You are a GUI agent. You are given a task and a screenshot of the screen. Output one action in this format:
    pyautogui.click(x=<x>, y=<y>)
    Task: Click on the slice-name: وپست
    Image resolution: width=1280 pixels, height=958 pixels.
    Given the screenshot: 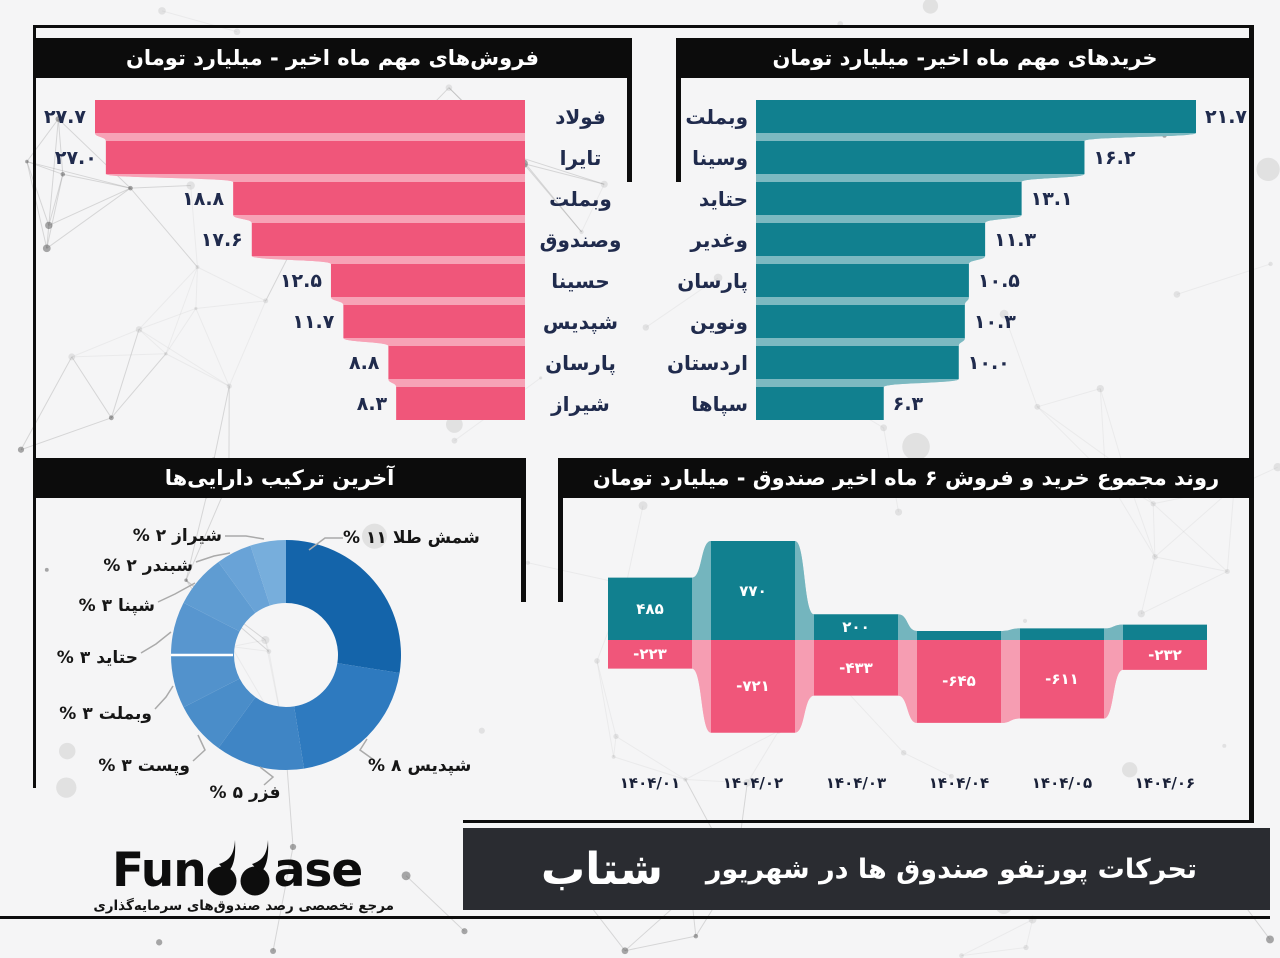 What is the action you would take?
    pyautogui.click(x=163, y=766)
    